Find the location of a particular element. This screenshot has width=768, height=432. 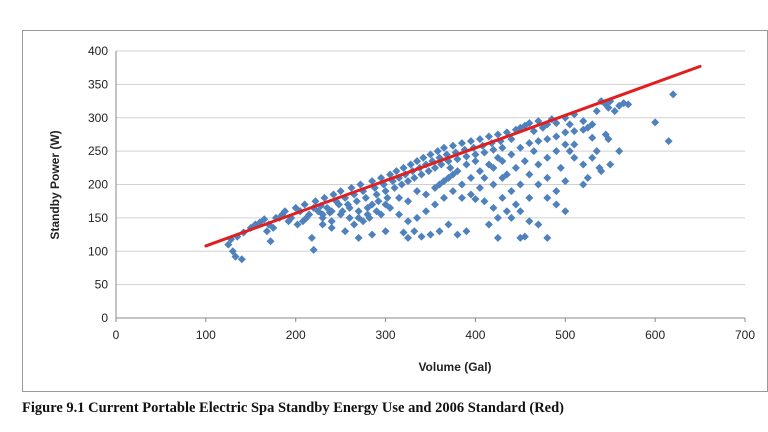

y-tick-labels: 0 50 100 150 200 250 300 350 400 is located at coordinates (98, 184).